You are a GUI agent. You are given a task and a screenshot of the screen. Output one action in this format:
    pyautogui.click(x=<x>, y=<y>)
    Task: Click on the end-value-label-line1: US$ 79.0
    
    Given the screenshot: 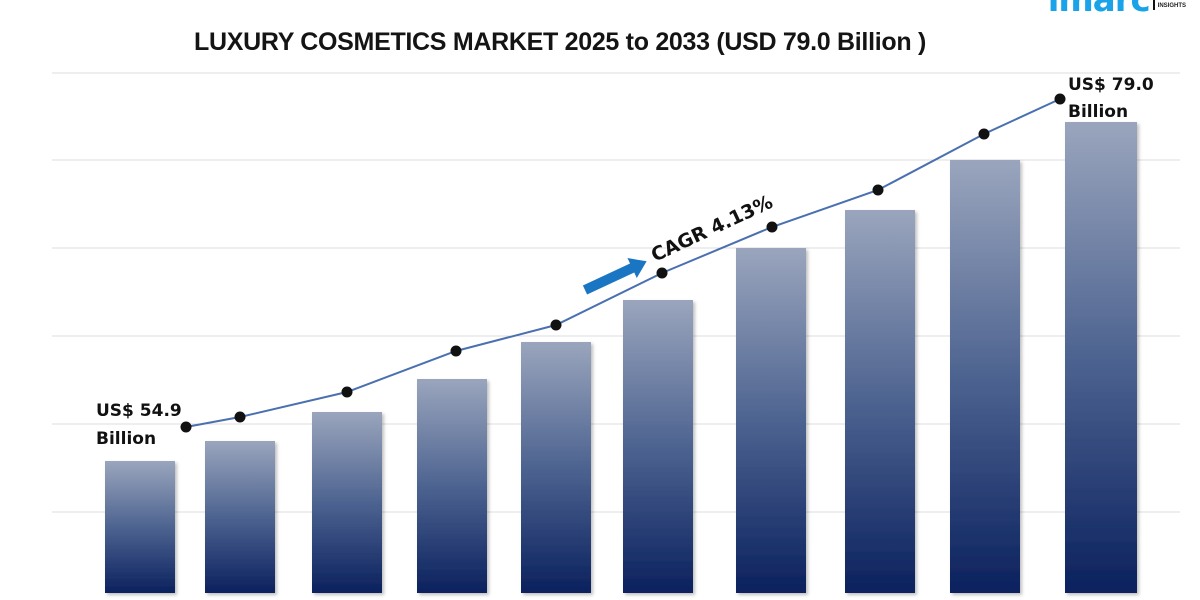 What is the action you would take?
    pyautogui.click(x=1111, y=85)
    